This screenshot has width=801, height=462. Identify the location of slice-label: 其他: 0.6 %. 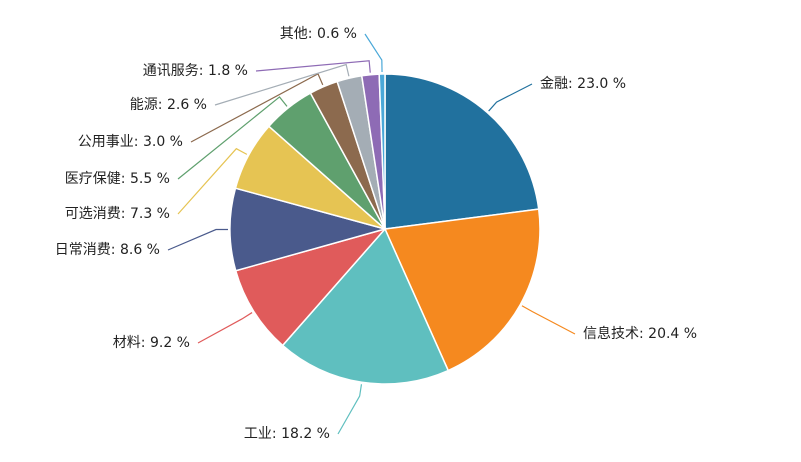
(318, 34).